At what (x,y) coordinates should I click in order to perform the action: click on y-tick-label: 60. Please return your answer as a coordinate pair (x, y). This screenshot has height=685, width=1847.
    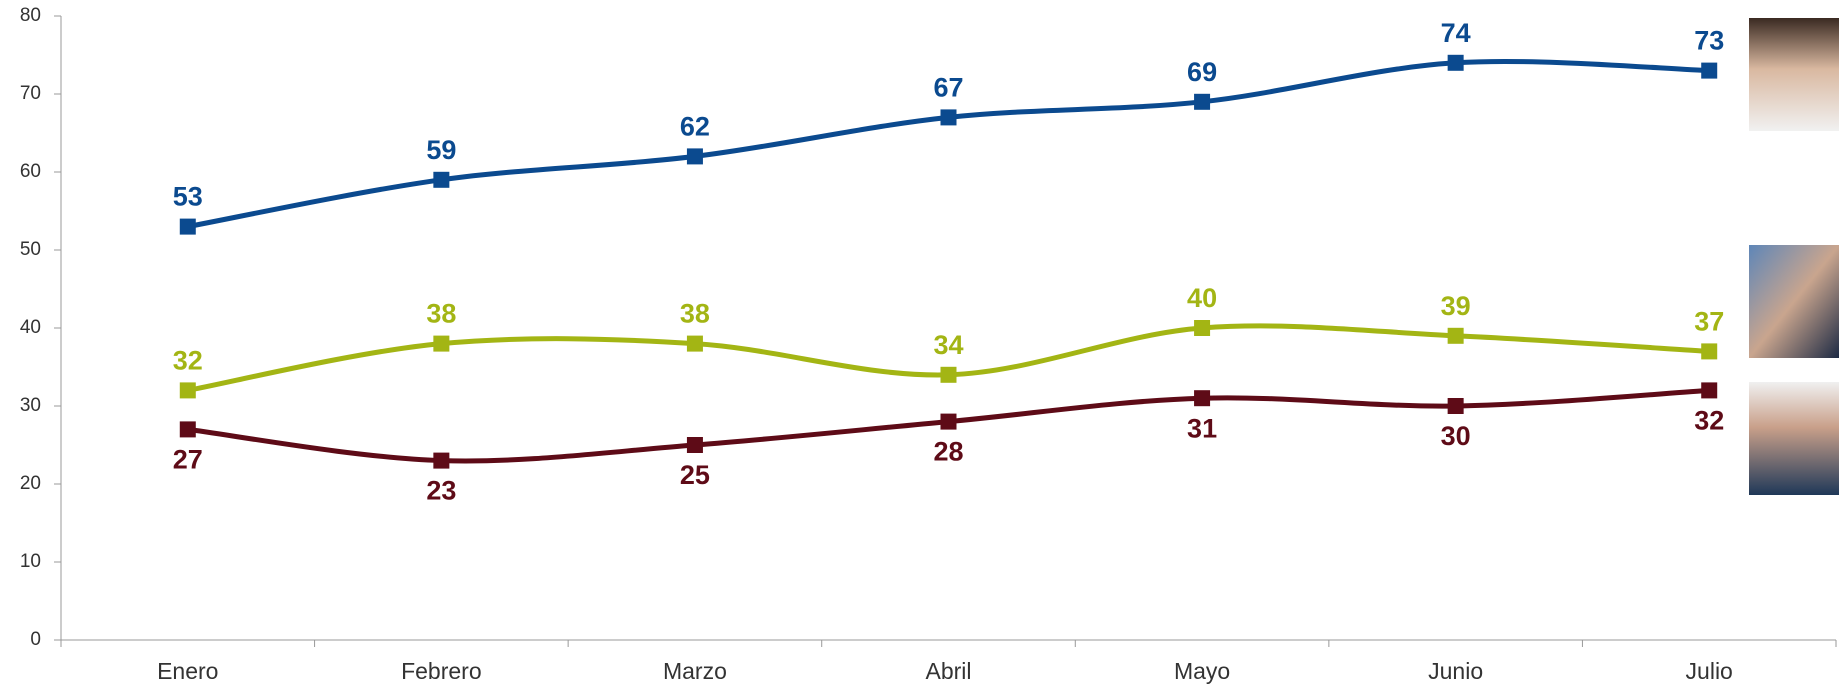
    Looking at the image, I should click on (30, 171).